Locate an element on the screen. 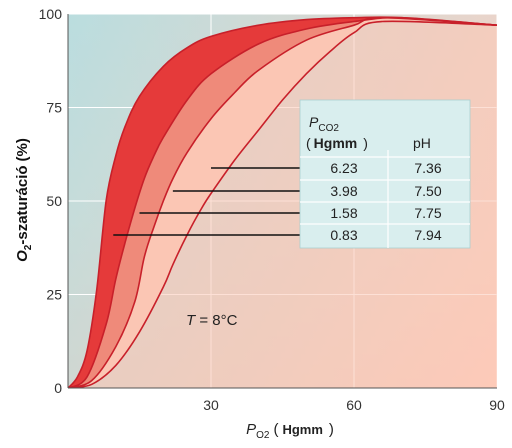  x-axis-label: PO2(Hgmm) is located at coordinates (290, 431).